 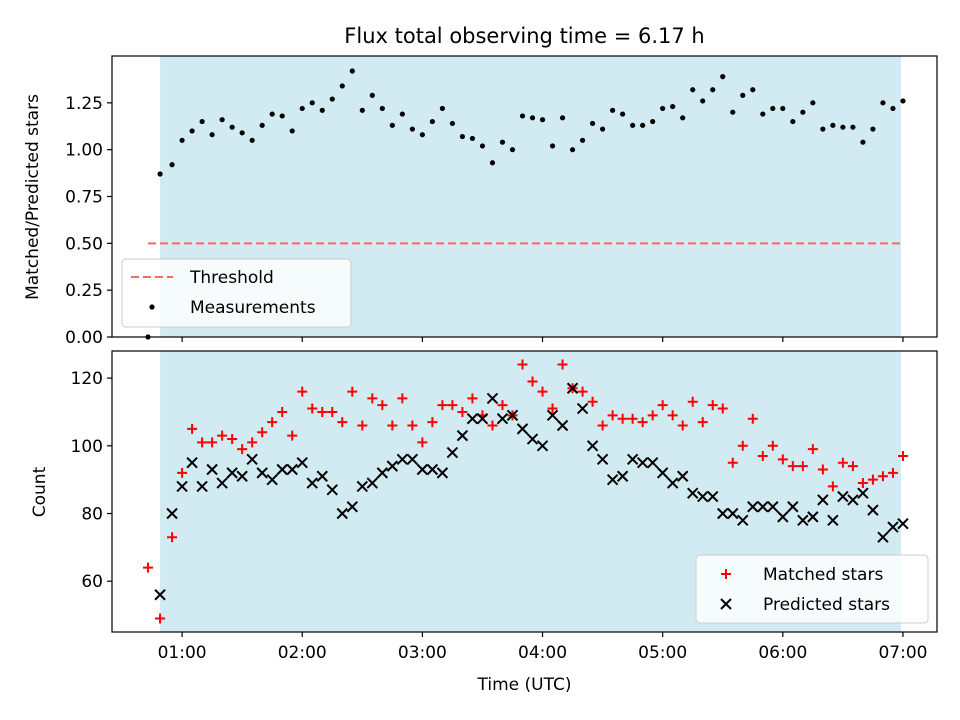 What do you see at coordinates (231, 278) in the screenshot?
I see `legend-threshold-label: Threshold` at bounding box center [231, 278].